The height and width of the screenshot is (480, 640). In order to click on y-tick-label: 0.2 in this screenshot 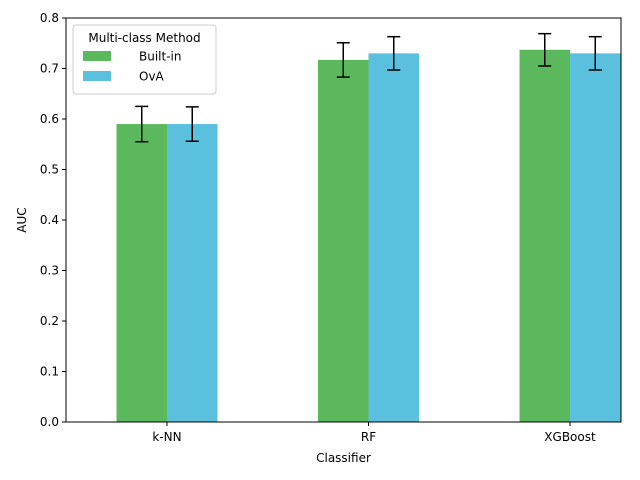, I will do `click(49, 321)`.